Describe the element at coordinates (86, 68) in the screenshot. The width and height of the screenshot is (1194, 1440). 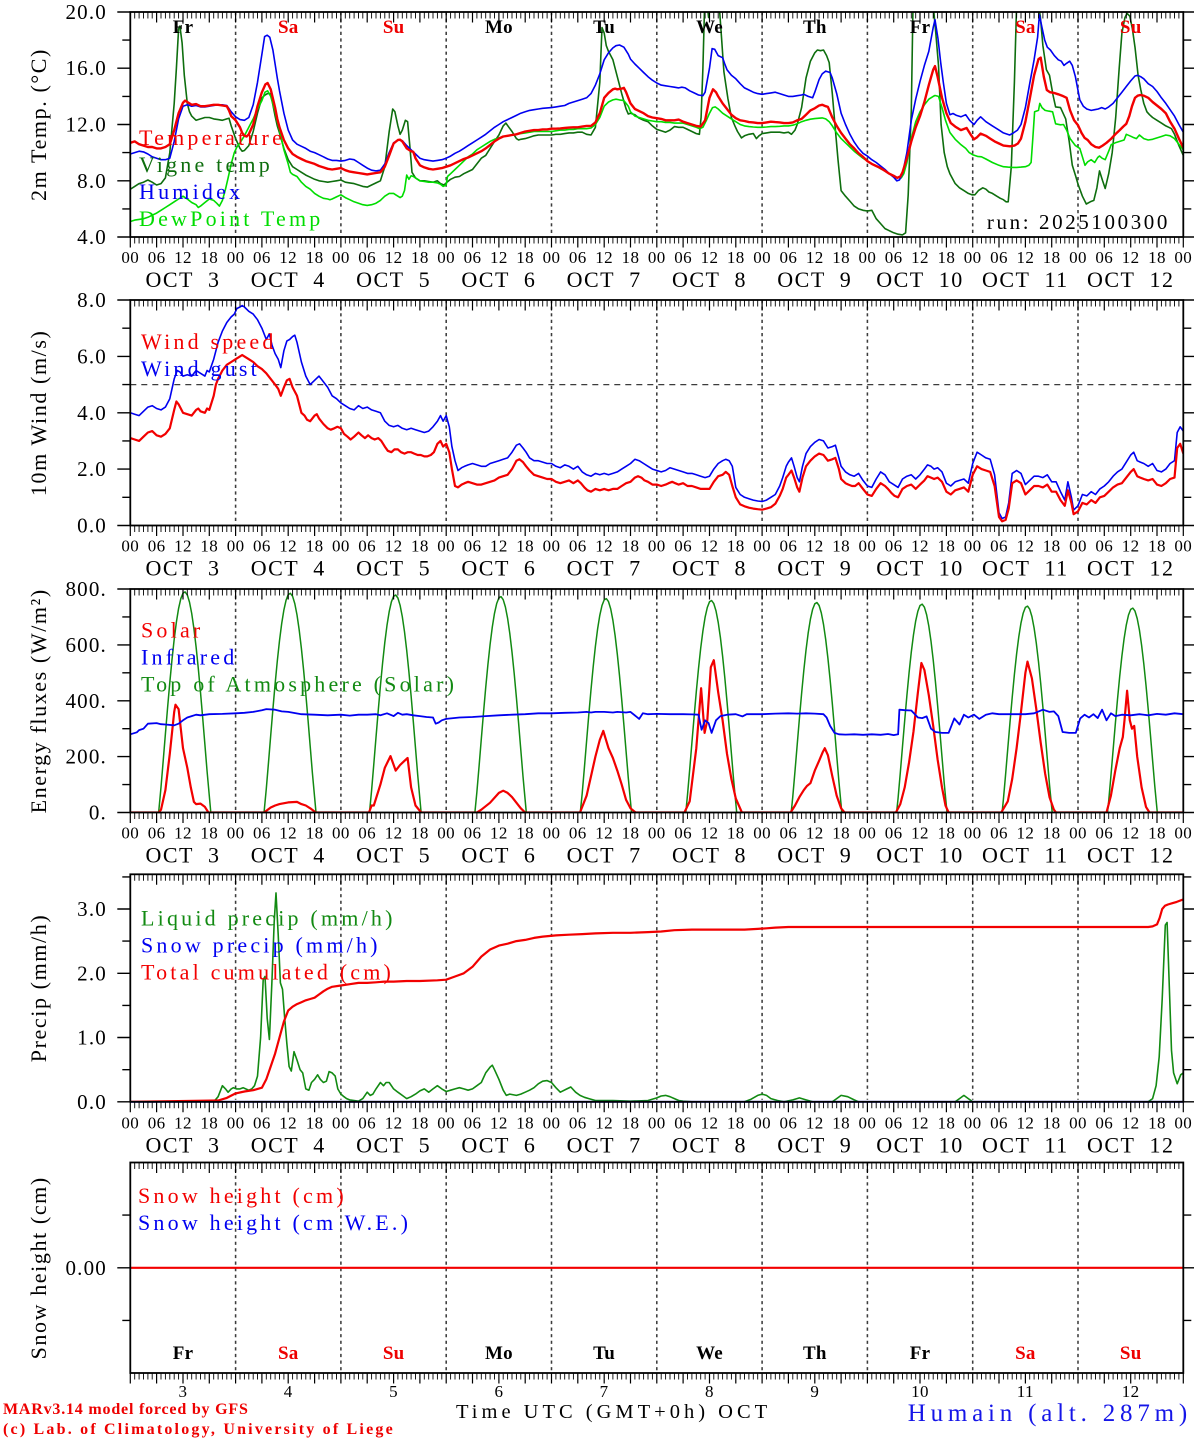
I see `svg-text: 16.0` at that location.